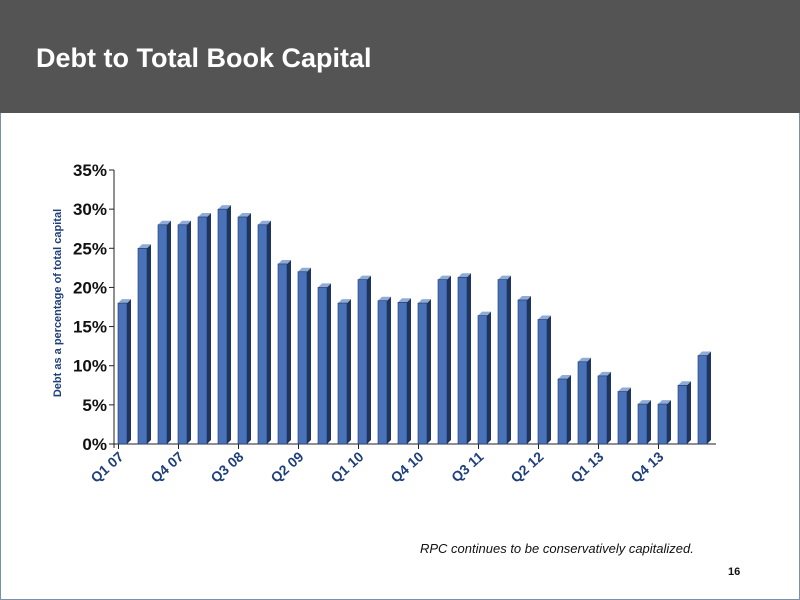 This screenshot has width=800, height=600. What do you see at coordinates (166, 467) in the screenshot?
I see `x-tick-label: Q4 07` at bounding box center [166, 467].